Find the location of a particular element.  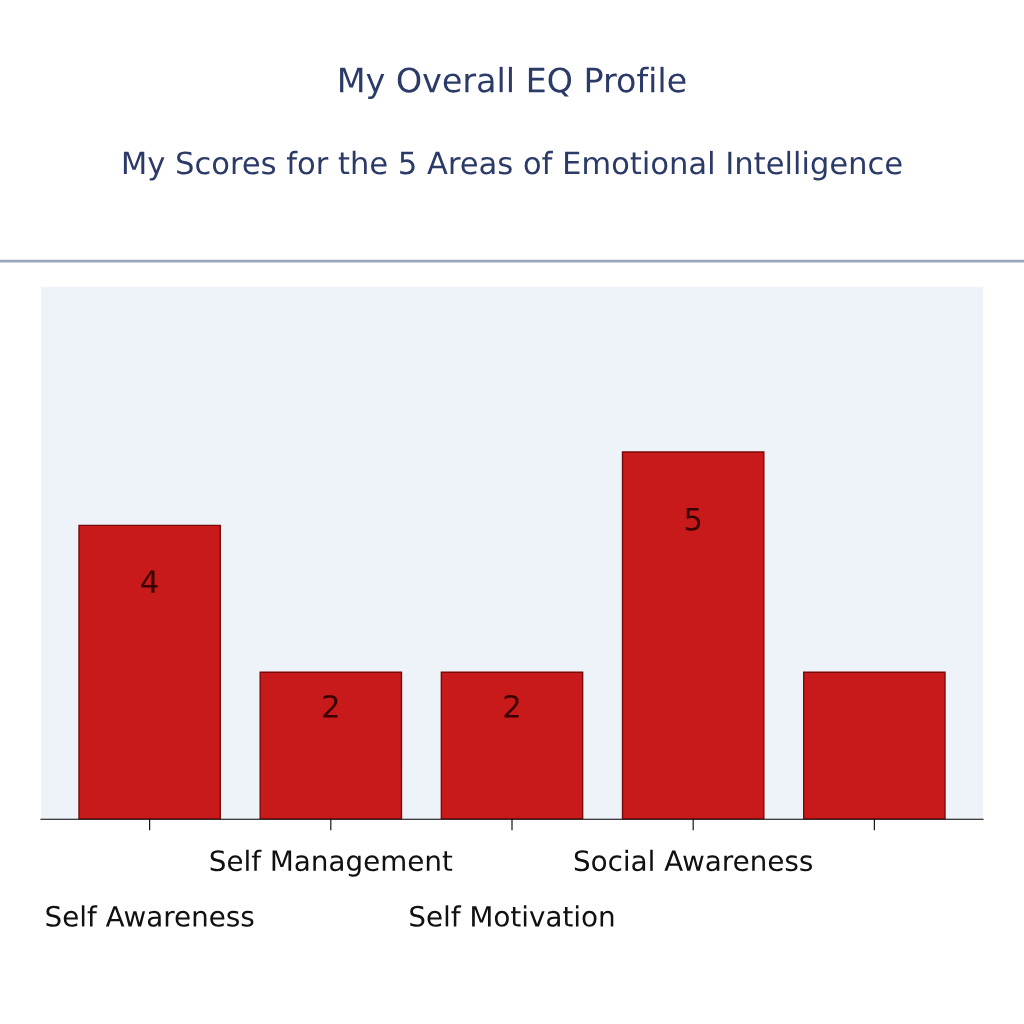

x-tick-label: Self Awareness is located at coordinates (150, 916).